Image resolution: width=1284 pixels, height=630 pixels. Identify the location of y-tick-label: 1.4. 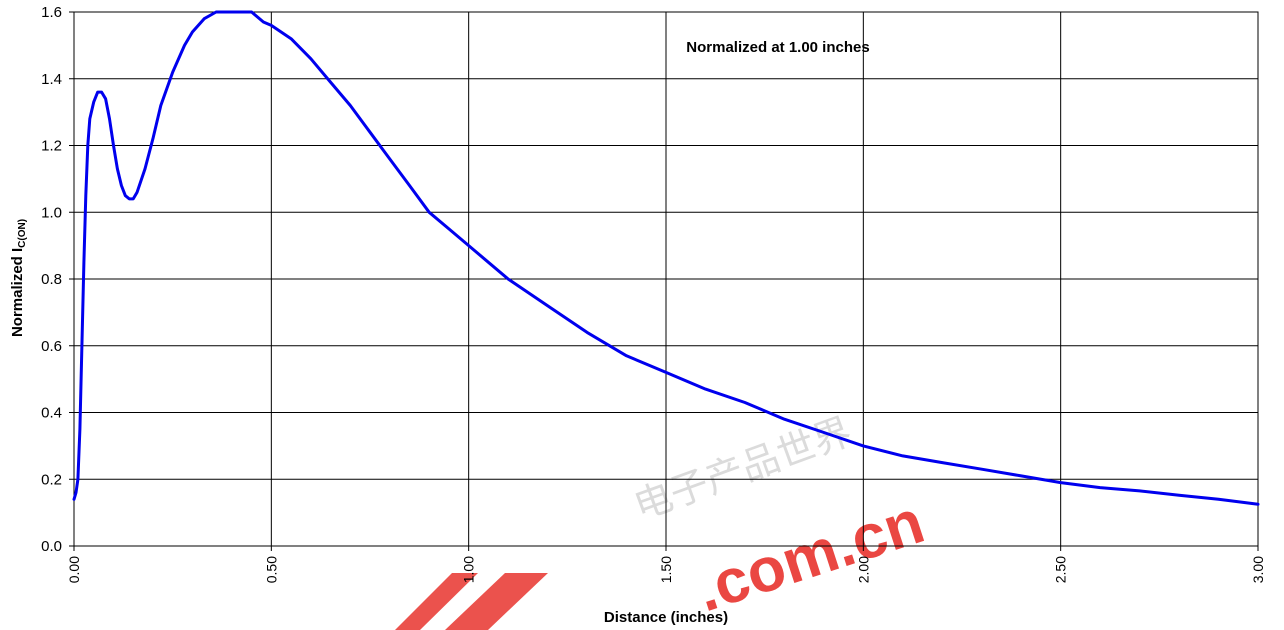
(51, 79).